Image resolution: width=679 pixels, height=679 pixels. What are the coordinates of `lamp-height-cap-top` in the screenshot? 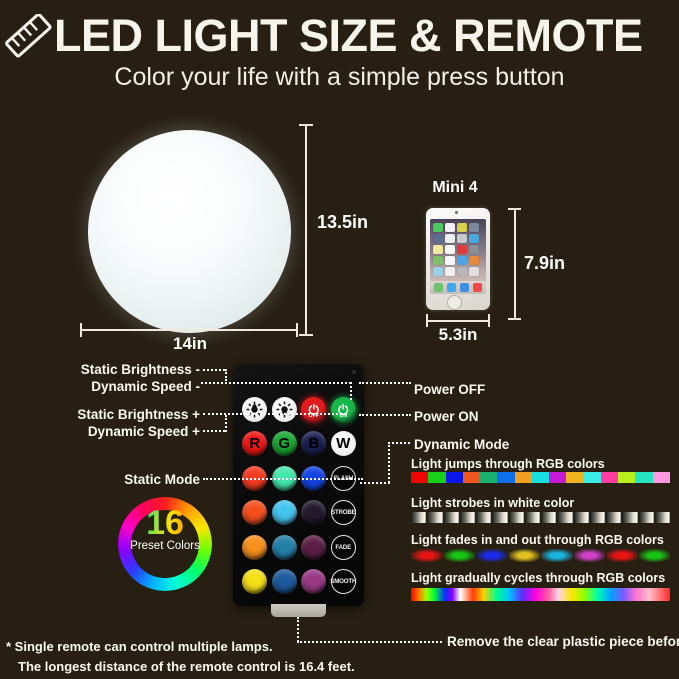 It's located at (306, 125).